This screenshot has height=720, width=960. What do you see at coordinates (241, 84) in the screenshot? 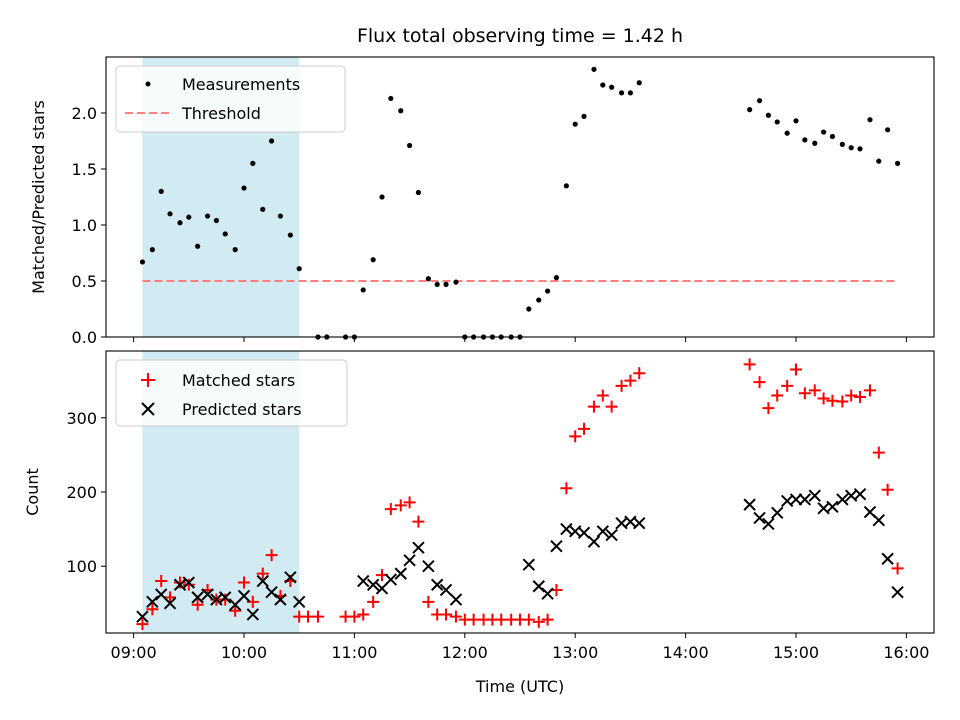
I see `legend-measurements-label: Measurements` at bounding box center [241, 84].